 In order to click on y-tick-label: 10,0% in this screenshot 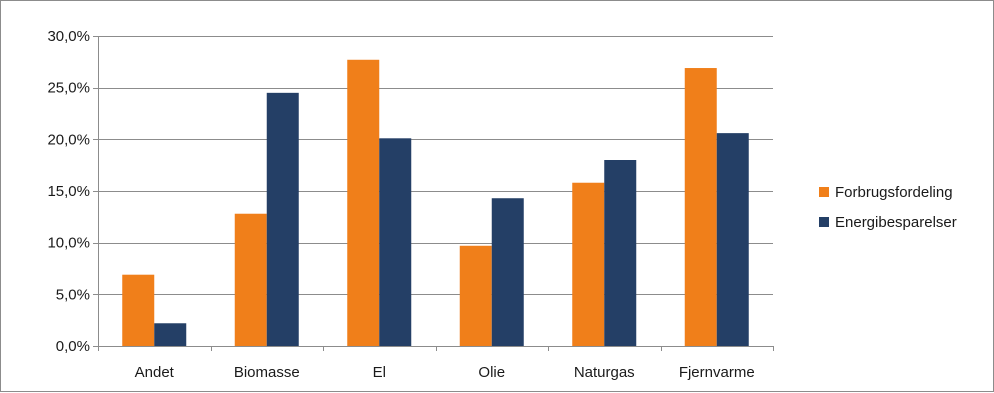, I will do `click(68, 243)`.